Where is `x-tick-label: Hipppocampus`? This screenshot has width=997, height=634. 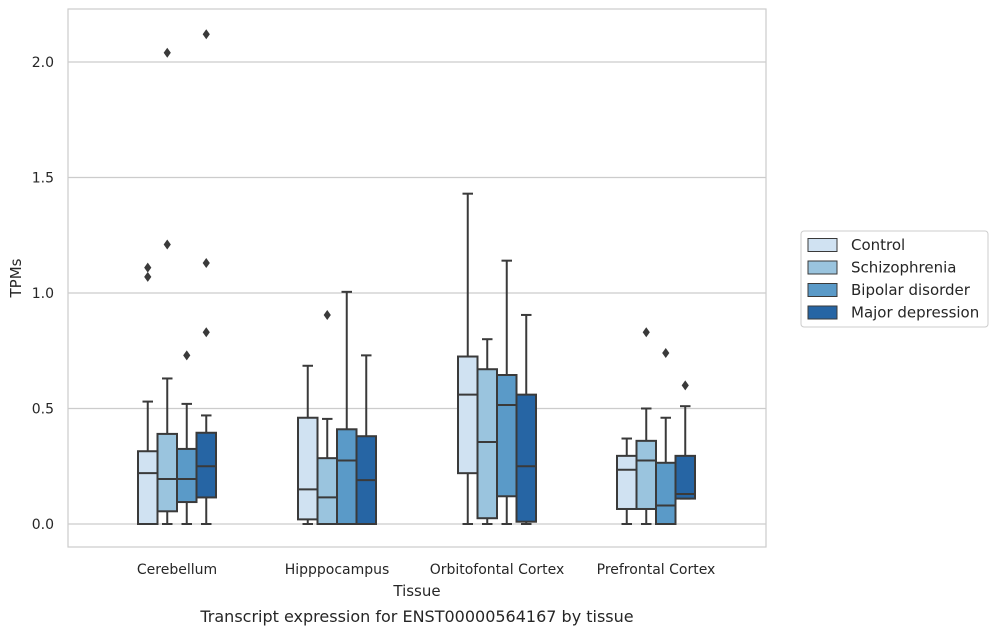
x-tick-label: Hipppocampus is located at coordinates (337, 570).